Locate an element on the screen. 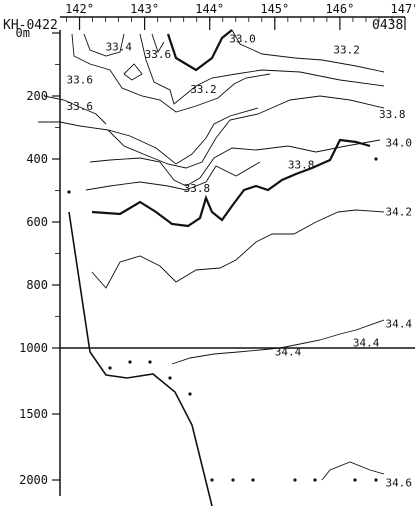 The image size is (415, 506). x-tick-label: 147° is located at coordinates (403, 9).